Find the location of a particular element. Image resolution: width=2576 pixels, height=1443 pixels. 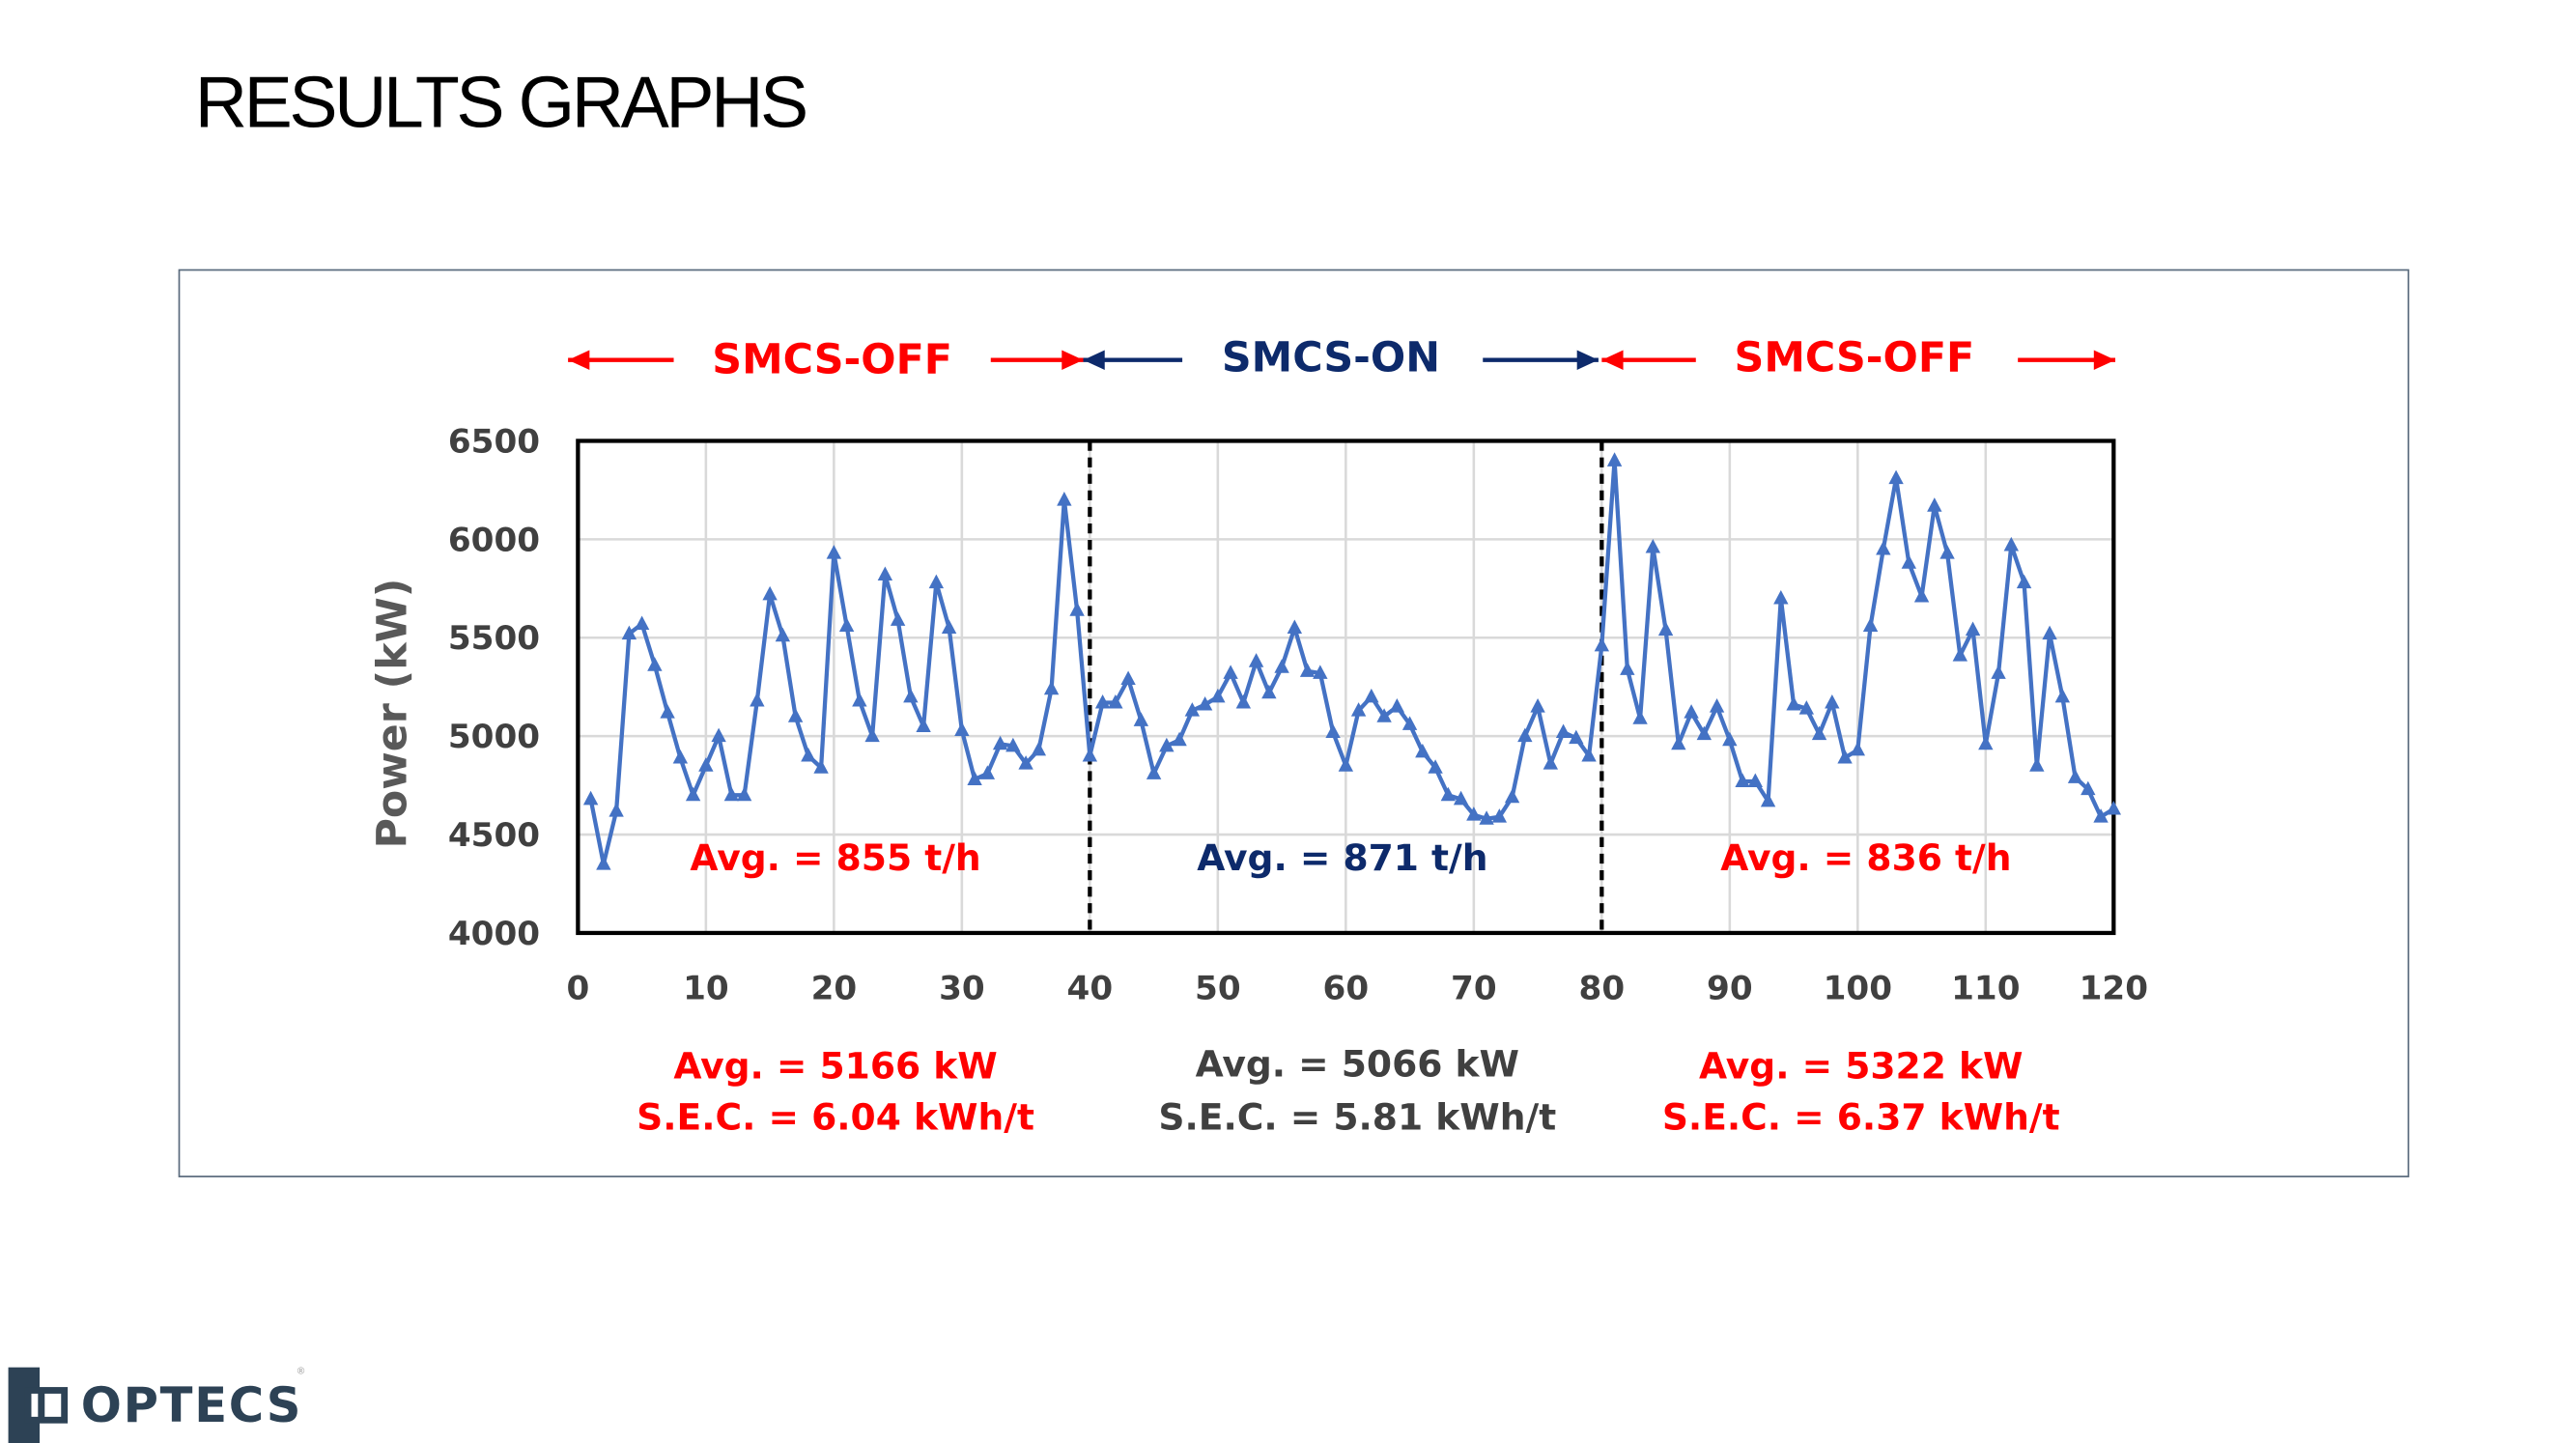

power-avg-1: Avg. = 5066 kW is located at coordinates (1357, 1064).